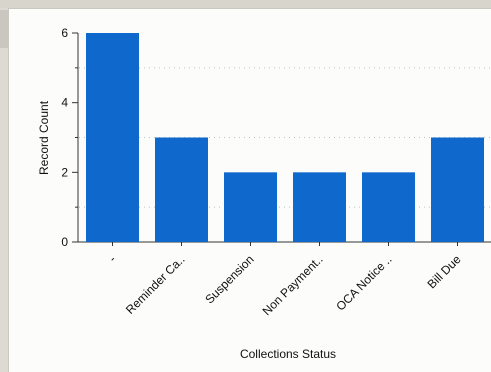  Describe the element at coordinates (155, 284) in the screenshot. I see `x-tick-label: Reminder Ca..` at that location.